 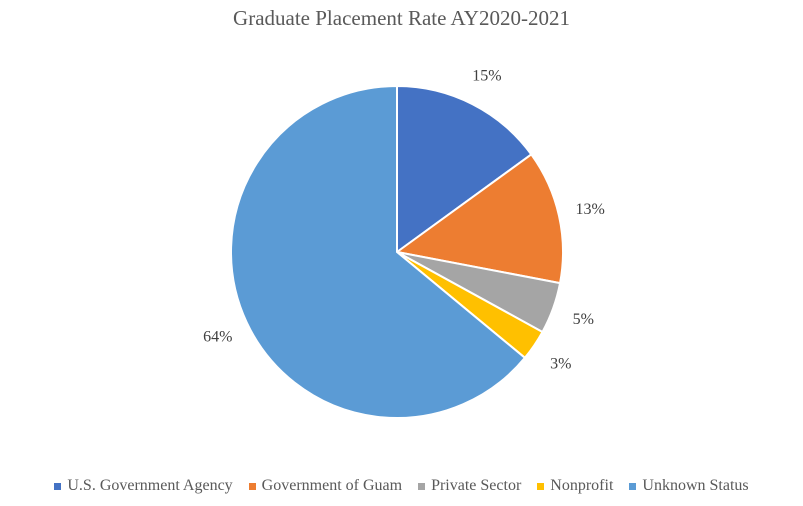 I want to click on data-label: 3%, so click(x=560, y=363).